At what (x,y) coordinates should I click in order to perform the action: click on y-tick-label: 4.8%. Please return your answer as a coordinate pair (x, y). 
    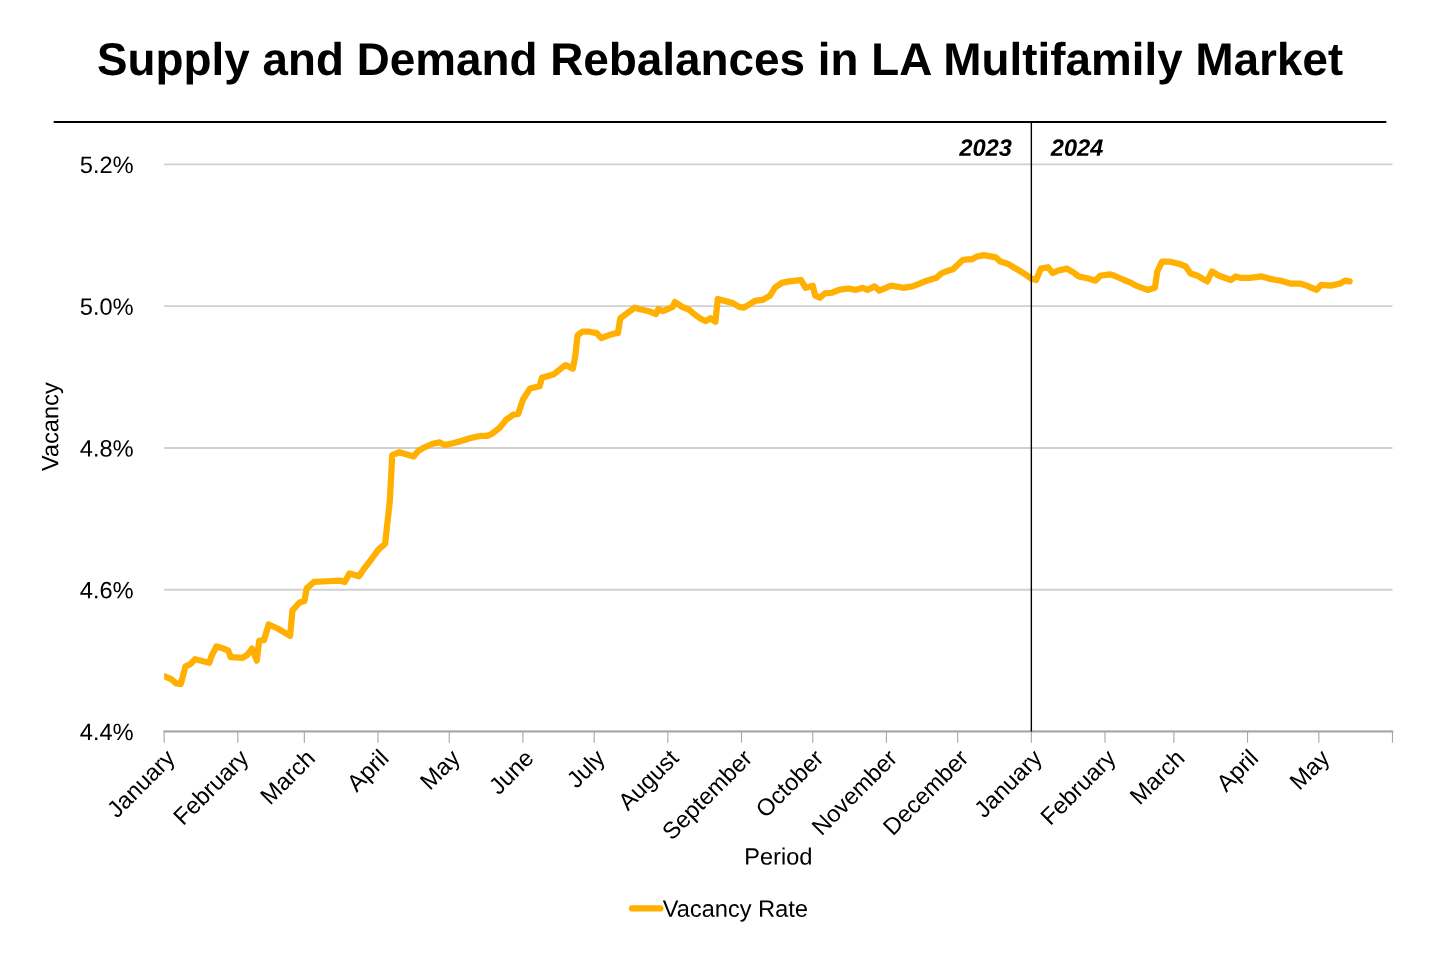
    Looking at the image, I should click on (106, 448).